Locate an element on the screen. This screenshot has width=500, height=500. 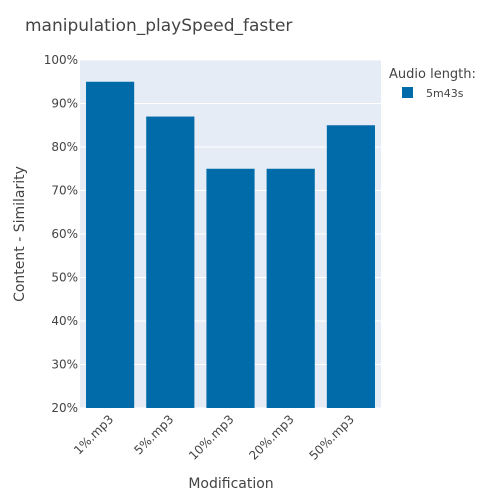
y-tick-label: 50% is located at coordinates (64, 278).